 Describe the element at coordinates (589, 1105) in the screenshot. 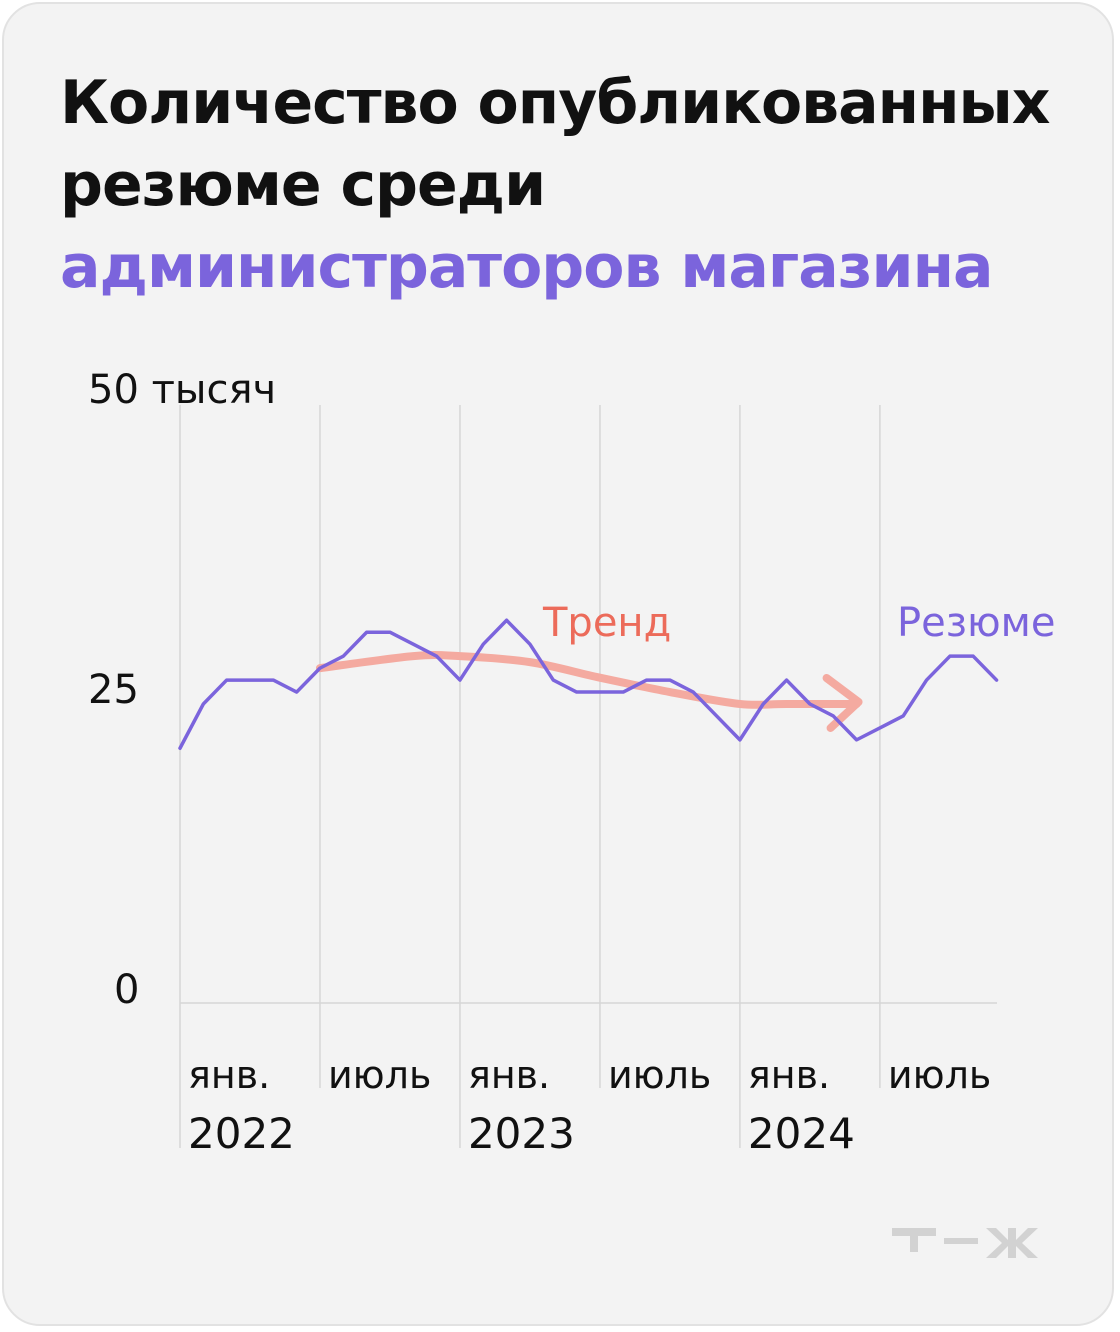

I see `x-axis-ticks: янв. 2022 июль янв. 2023 июль янв. 2024 июль` at that location.